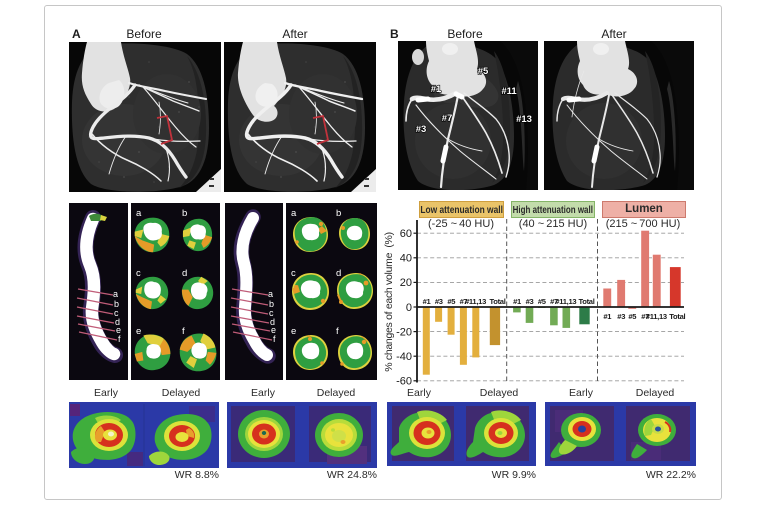 The image size is (765, 505). What do you see at coordinates (406, 234) in the screenshot?
I see `svg-text: 60` at bounding box center [406, 234].